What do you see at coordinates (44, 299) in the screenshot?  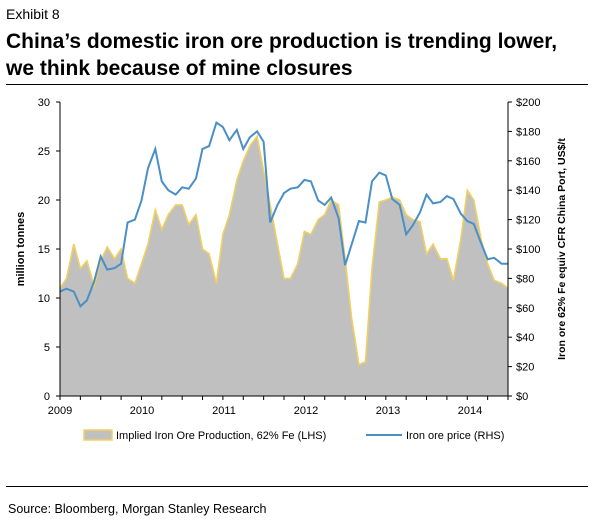 I see `y-tick-label: 10` at bounding box center [44, 299].